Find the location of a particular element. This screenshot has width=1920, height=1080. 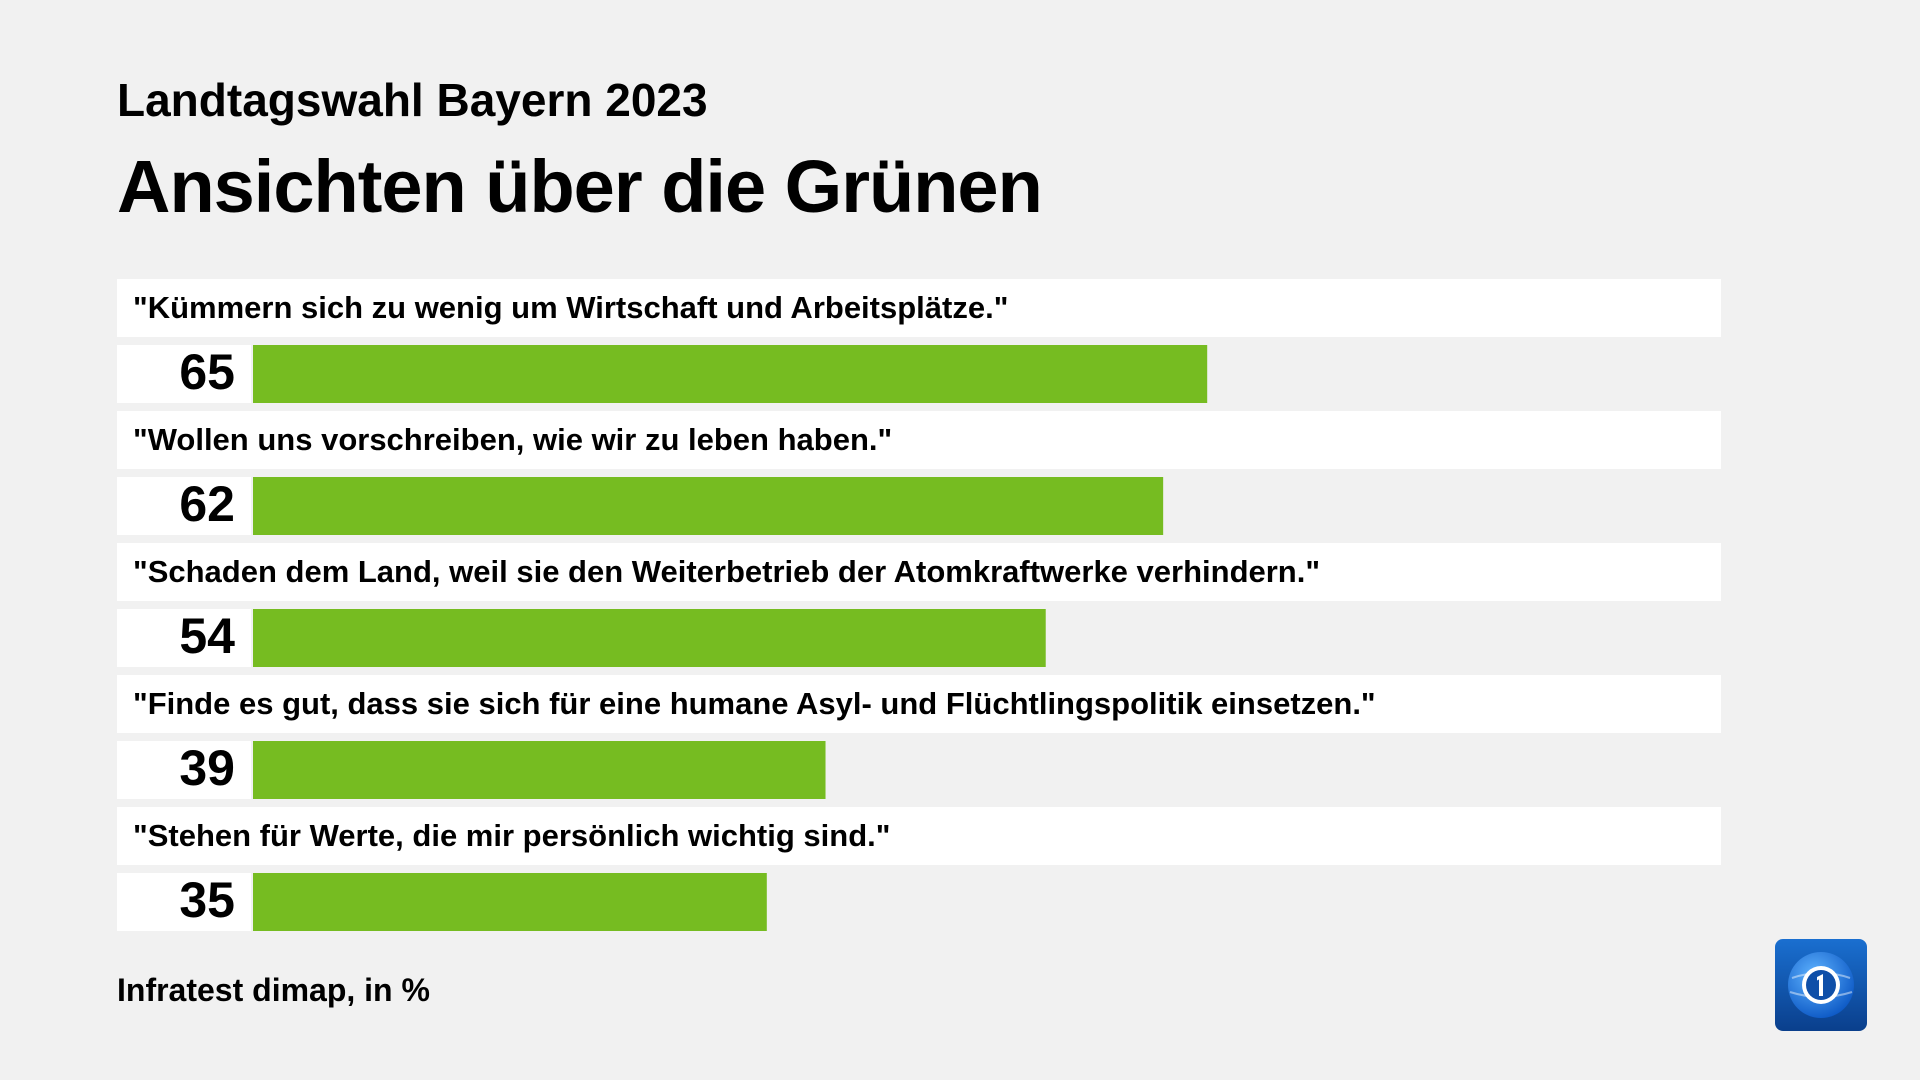

value-label: 62 is located at coordinates (207, 504).